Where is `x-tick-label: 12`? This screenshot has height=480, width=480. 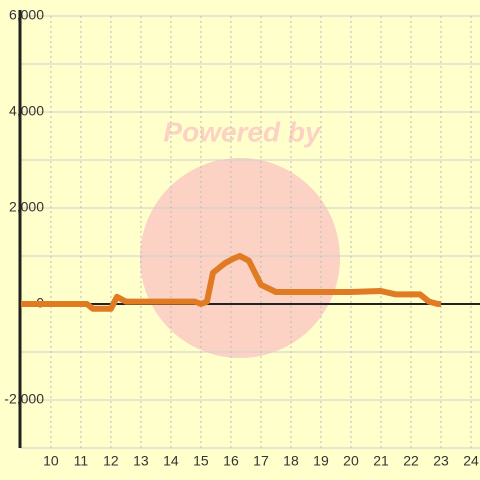
x-tick-label: 12 is located at coordinates (111, 461).